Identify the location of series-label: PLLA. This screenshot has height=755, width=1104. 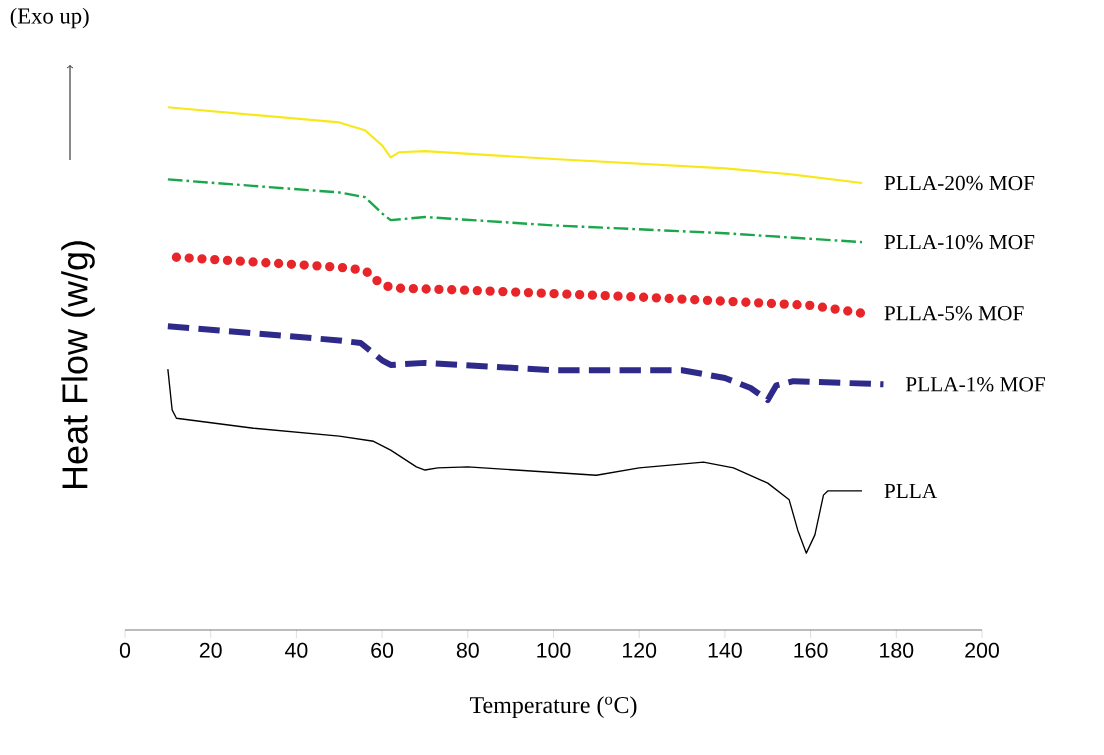
(911, 490).